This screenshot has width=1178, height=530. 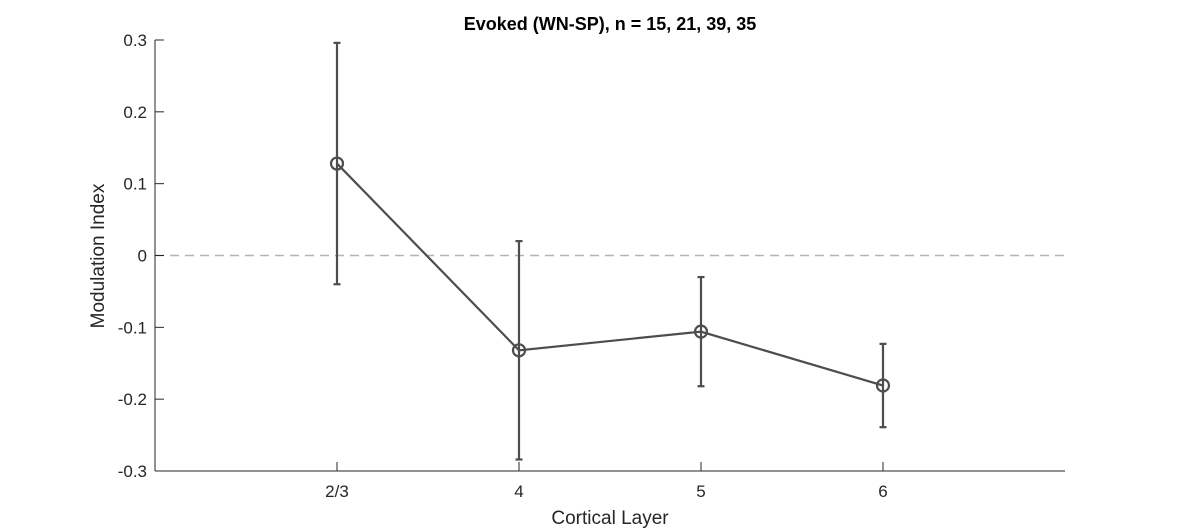 What do you see at coordinates (610, 24) in the screenshot?
I see `chart-title: Evoked (WN-SP), n = 15, 21, 39, 35` at bounding box center [610, 24].